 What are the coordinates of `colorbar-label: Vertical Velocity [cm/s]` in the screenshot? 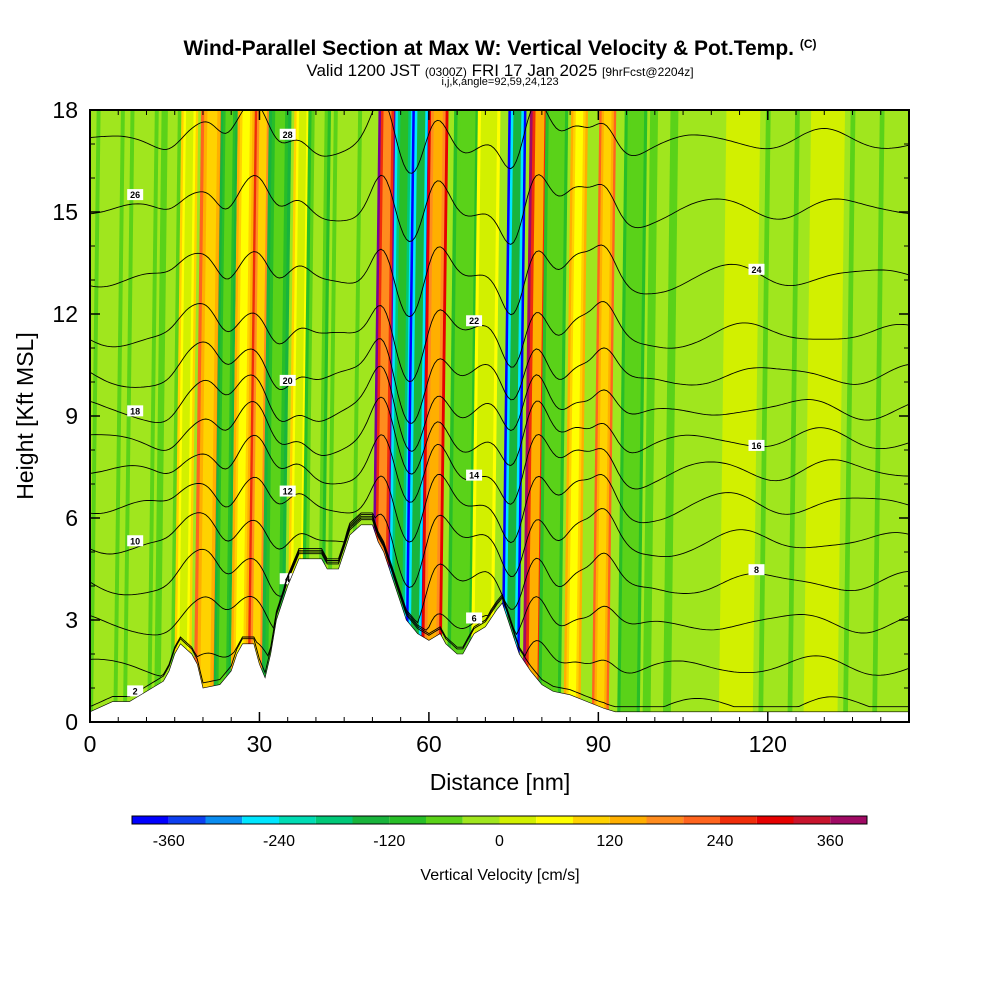 It's located at (499, 875).